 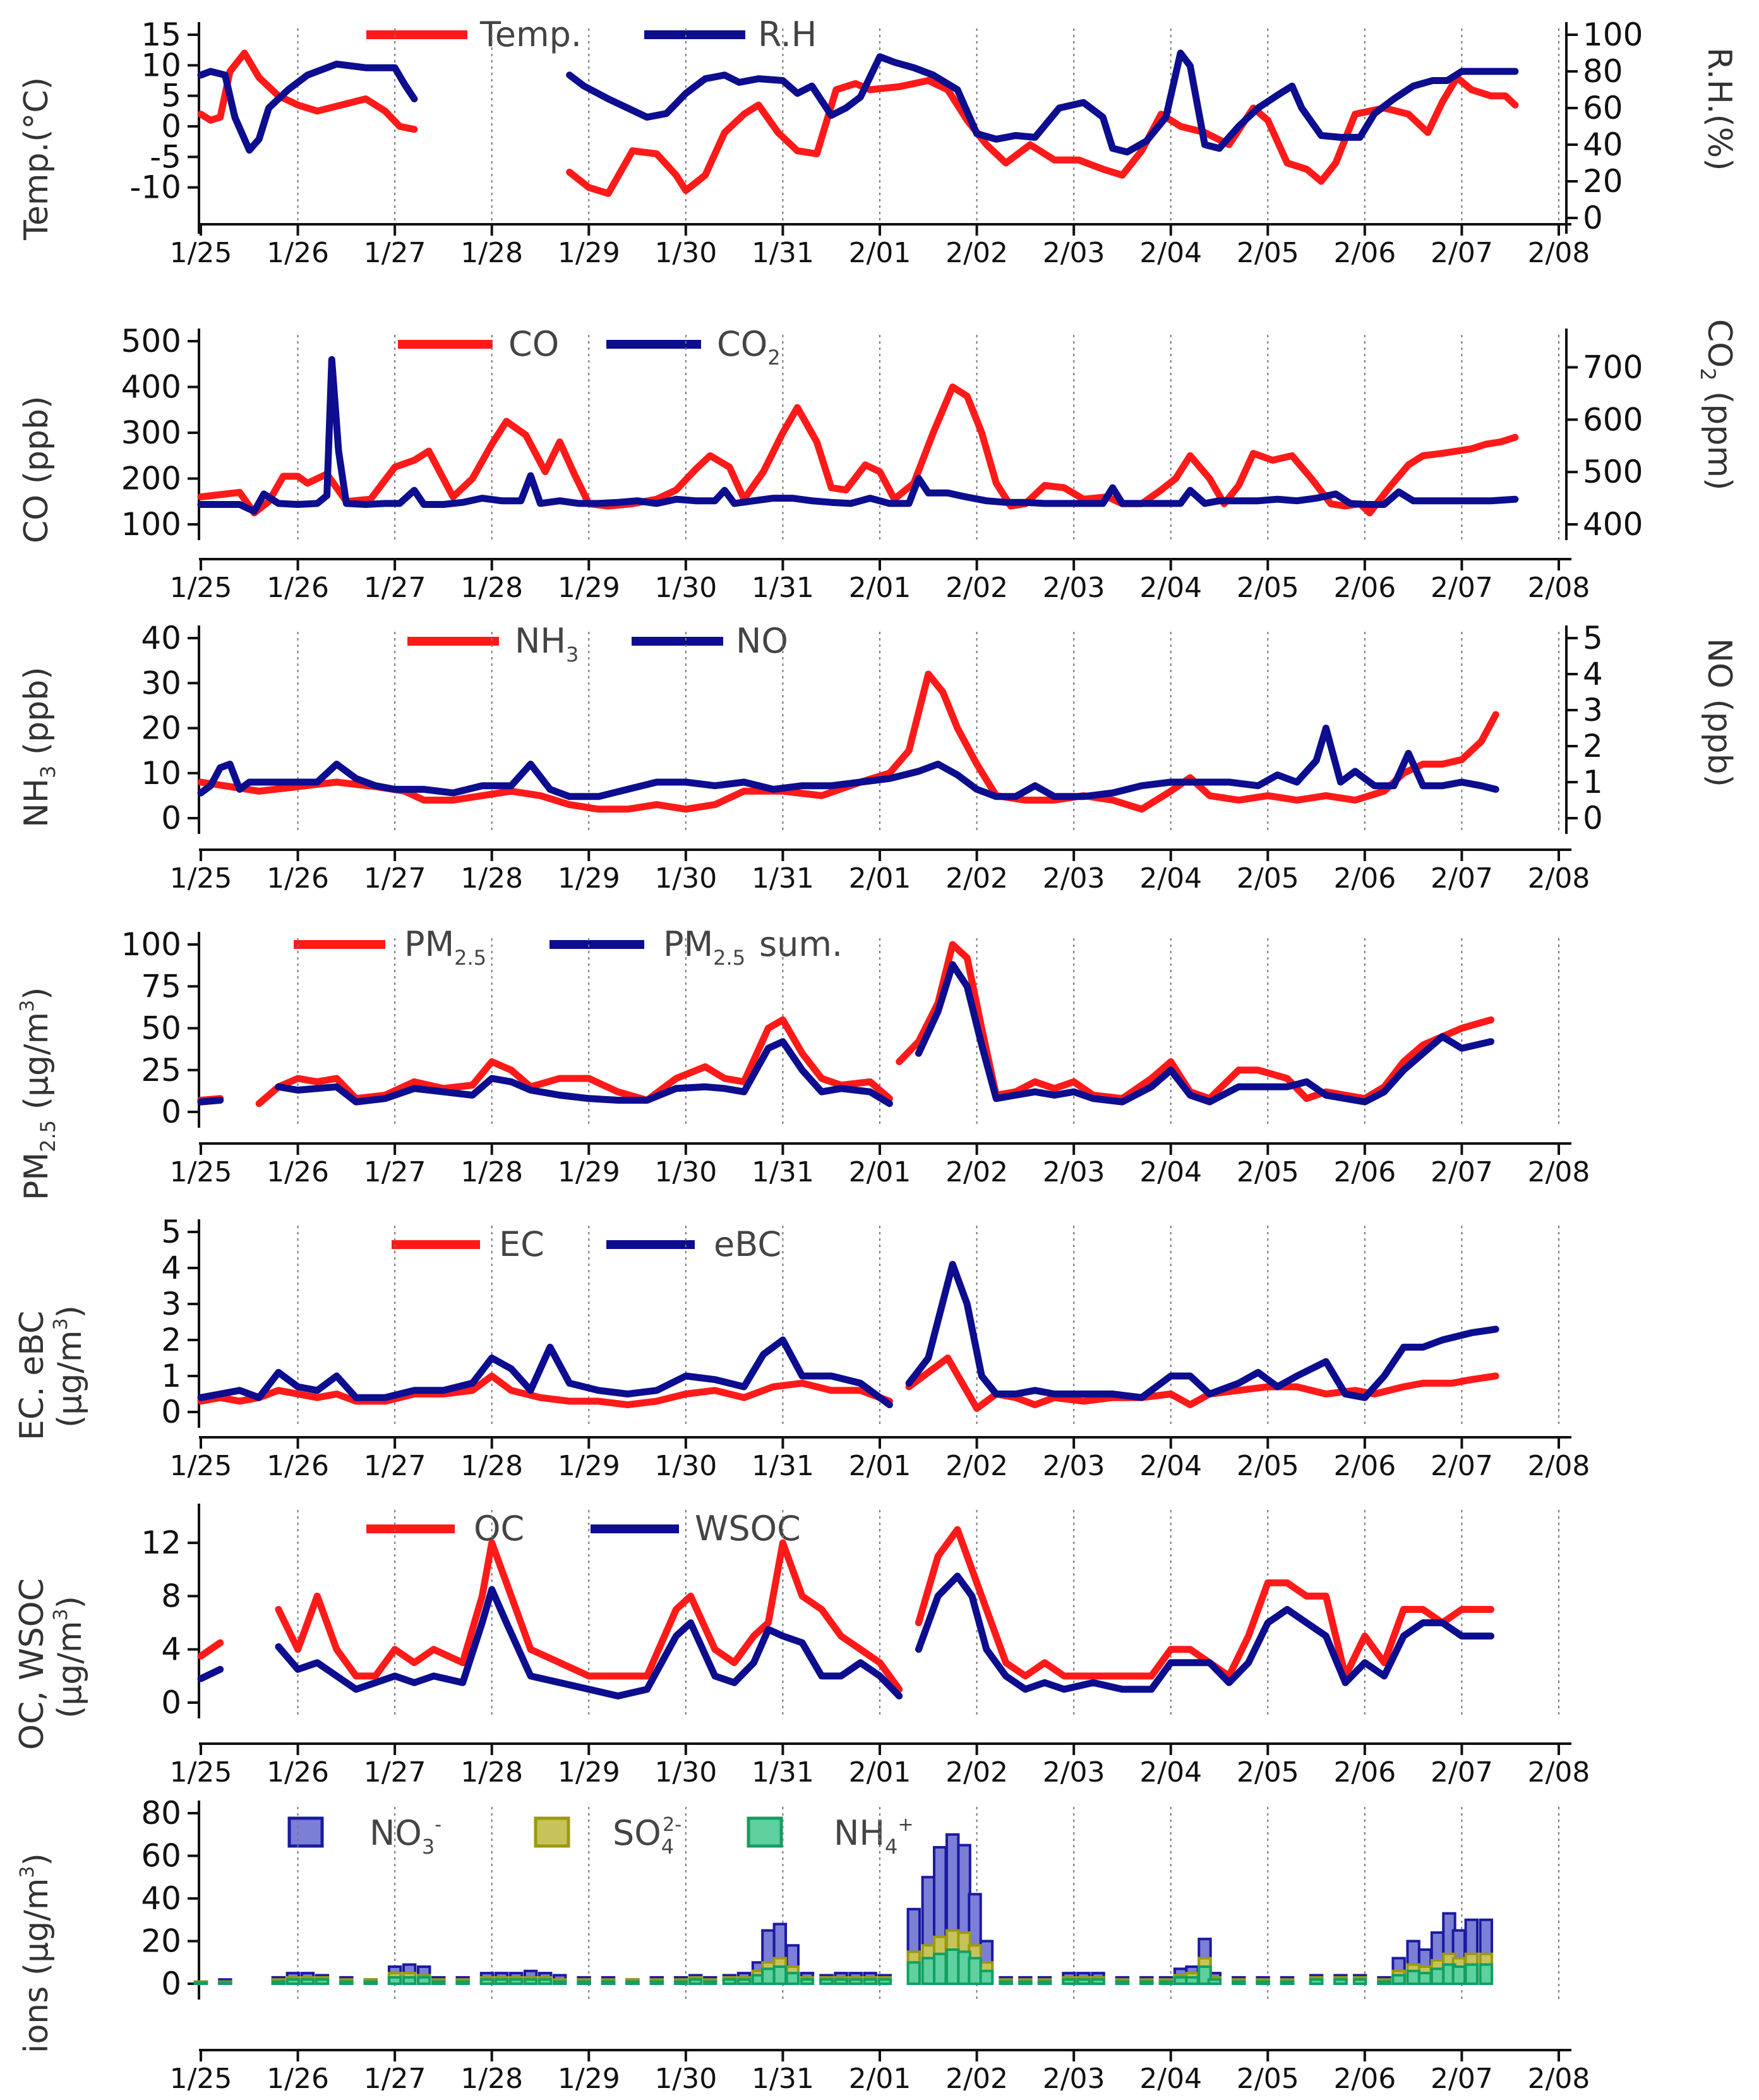 I want to click on legend-pm25sum-main: PM, so click(x=688, y=944).